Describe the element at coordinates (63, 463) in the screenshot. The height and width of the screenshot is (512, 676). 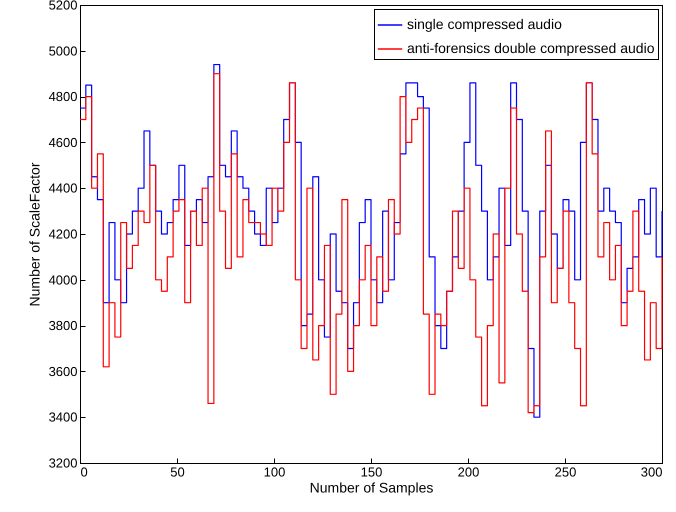
I see `y-tick-label: 3200` at that location.